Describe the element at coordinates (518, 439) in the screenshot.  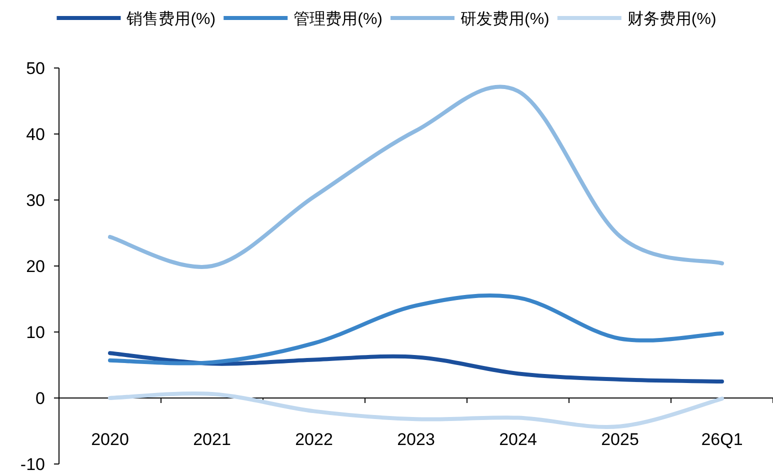
I see `x-tick-label: 2024` at that location.